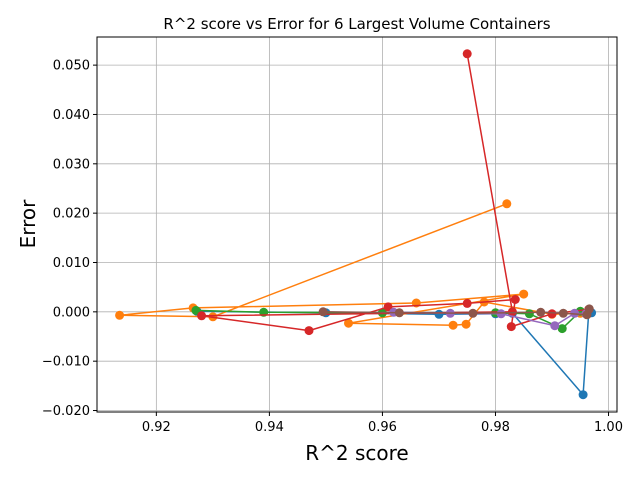 The image size is (640, 480). I want to click on x-tick-label-4: 1.00, so click(608, 427).